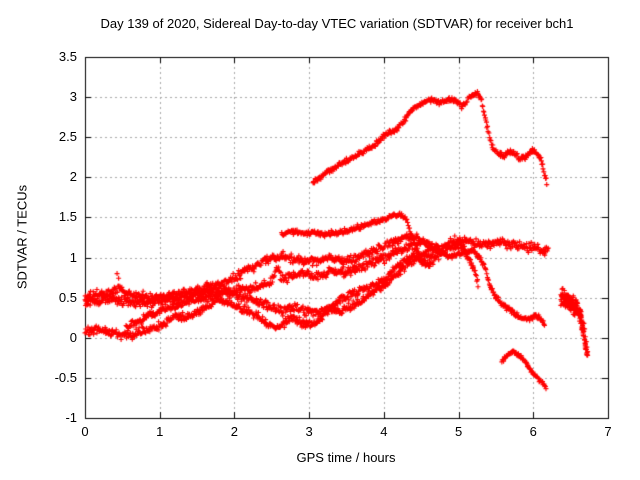  What do you see at coordinates (85, 431) in the screenshot?
I see `x-tick-label: 0` at bounding box center [85, 431].